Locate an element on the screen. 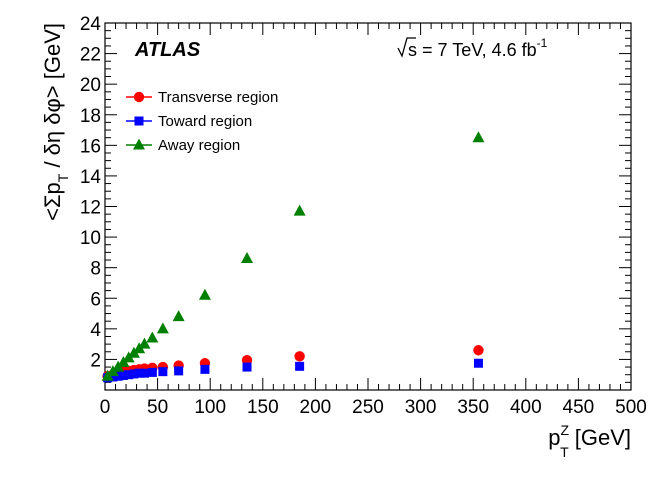 The image size is (664, 477). x-tick-label: 350 is located at coordinates (473, 407).